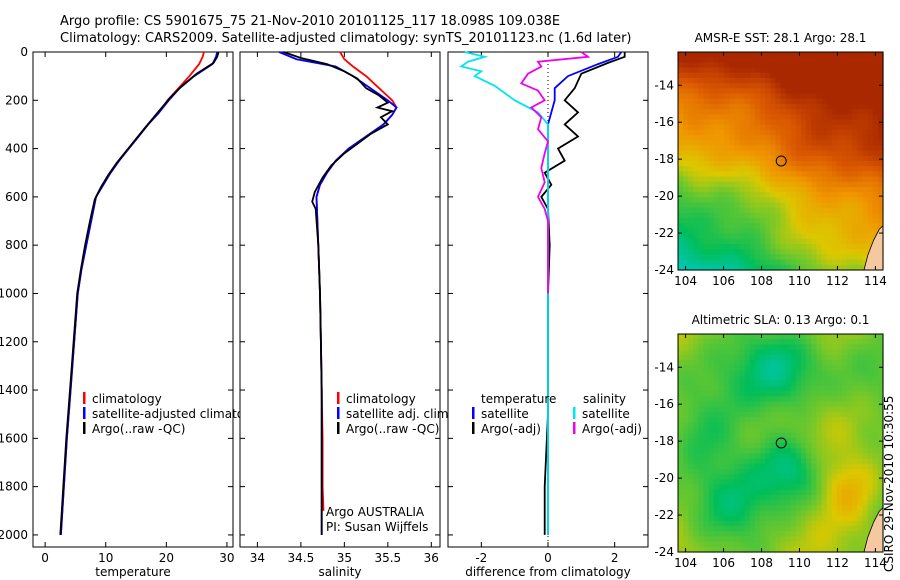 This screenshot has height=580, width=900. What do you see at coordinates (555, 172) in the screenshot?
I see `series-line-salinity-argo-adj-` at bounding box center [555, 172].